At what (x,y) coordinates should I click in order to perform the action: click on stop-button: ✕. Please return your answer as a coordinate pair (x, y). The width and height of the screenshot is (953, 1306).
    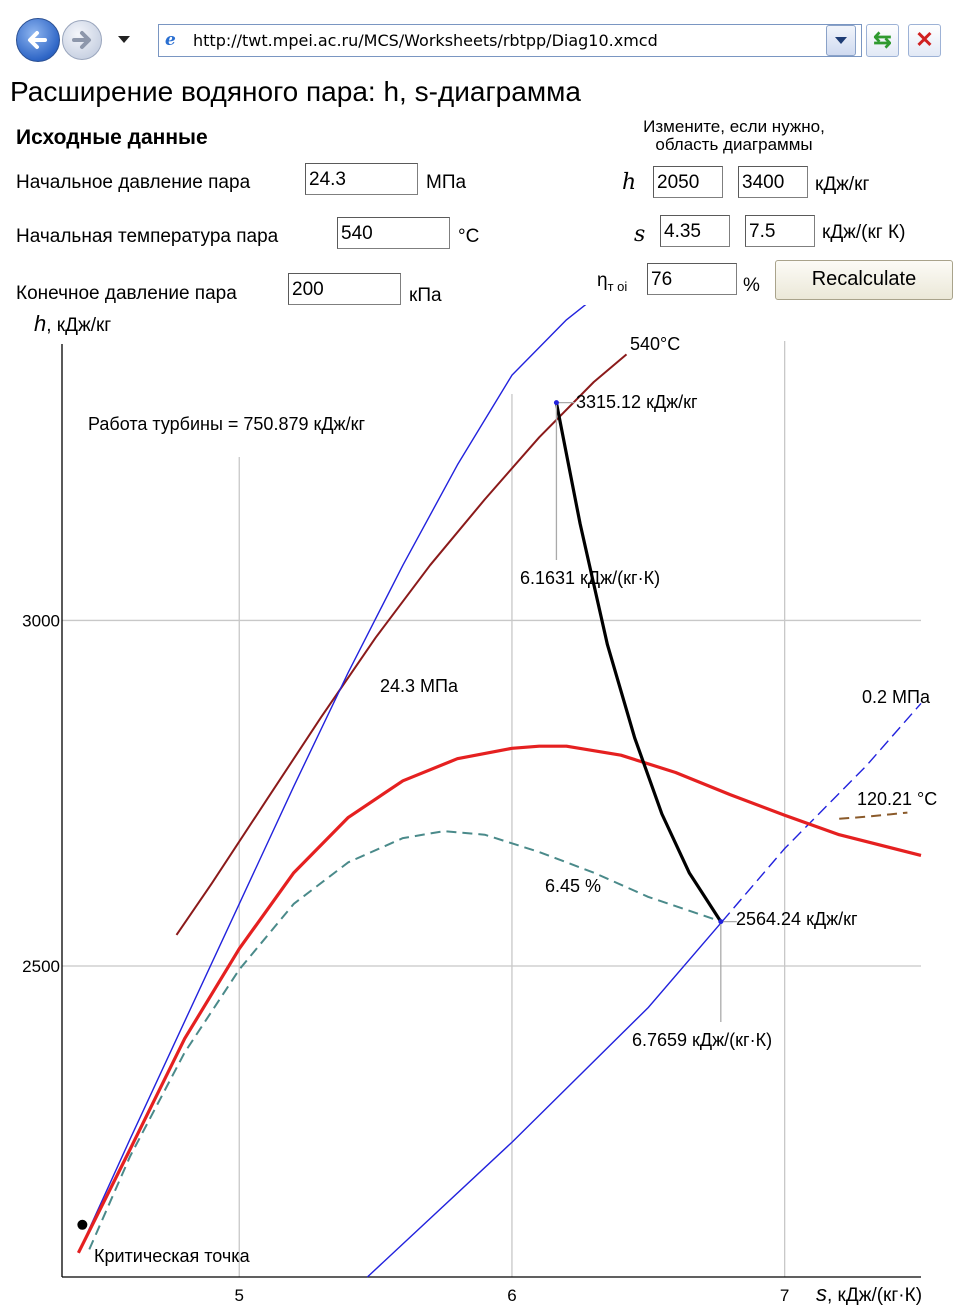
    Looking at the image, I should click on (924, 40).